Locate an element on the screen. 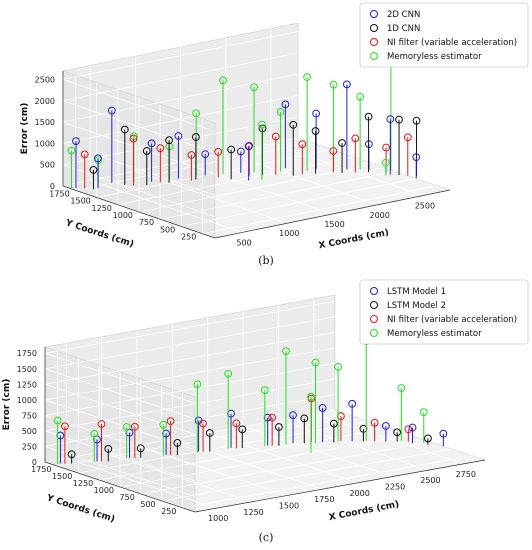 This screenshot has height=550, width=532. z-tick-label: 500 is located at coordinates (47, 165).